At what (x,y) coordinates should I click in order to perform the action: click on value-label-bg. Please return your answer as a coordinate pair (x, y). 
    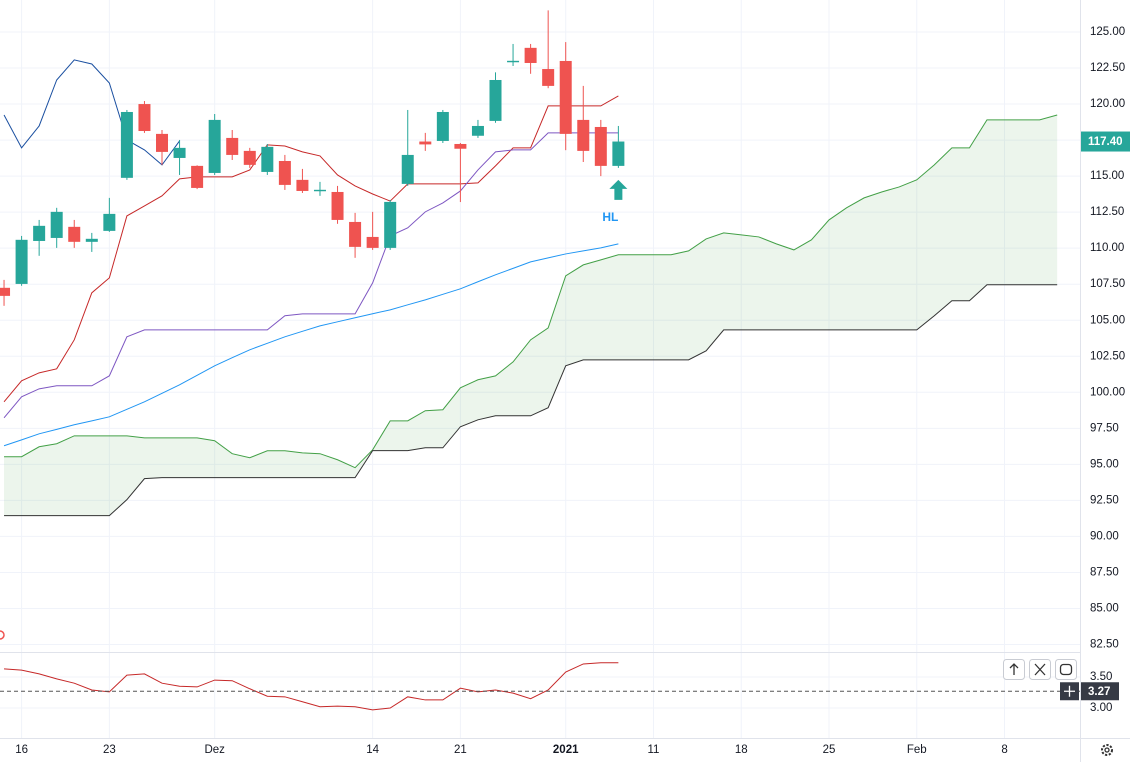
    Looking at the image, I should click on (1100, 691).